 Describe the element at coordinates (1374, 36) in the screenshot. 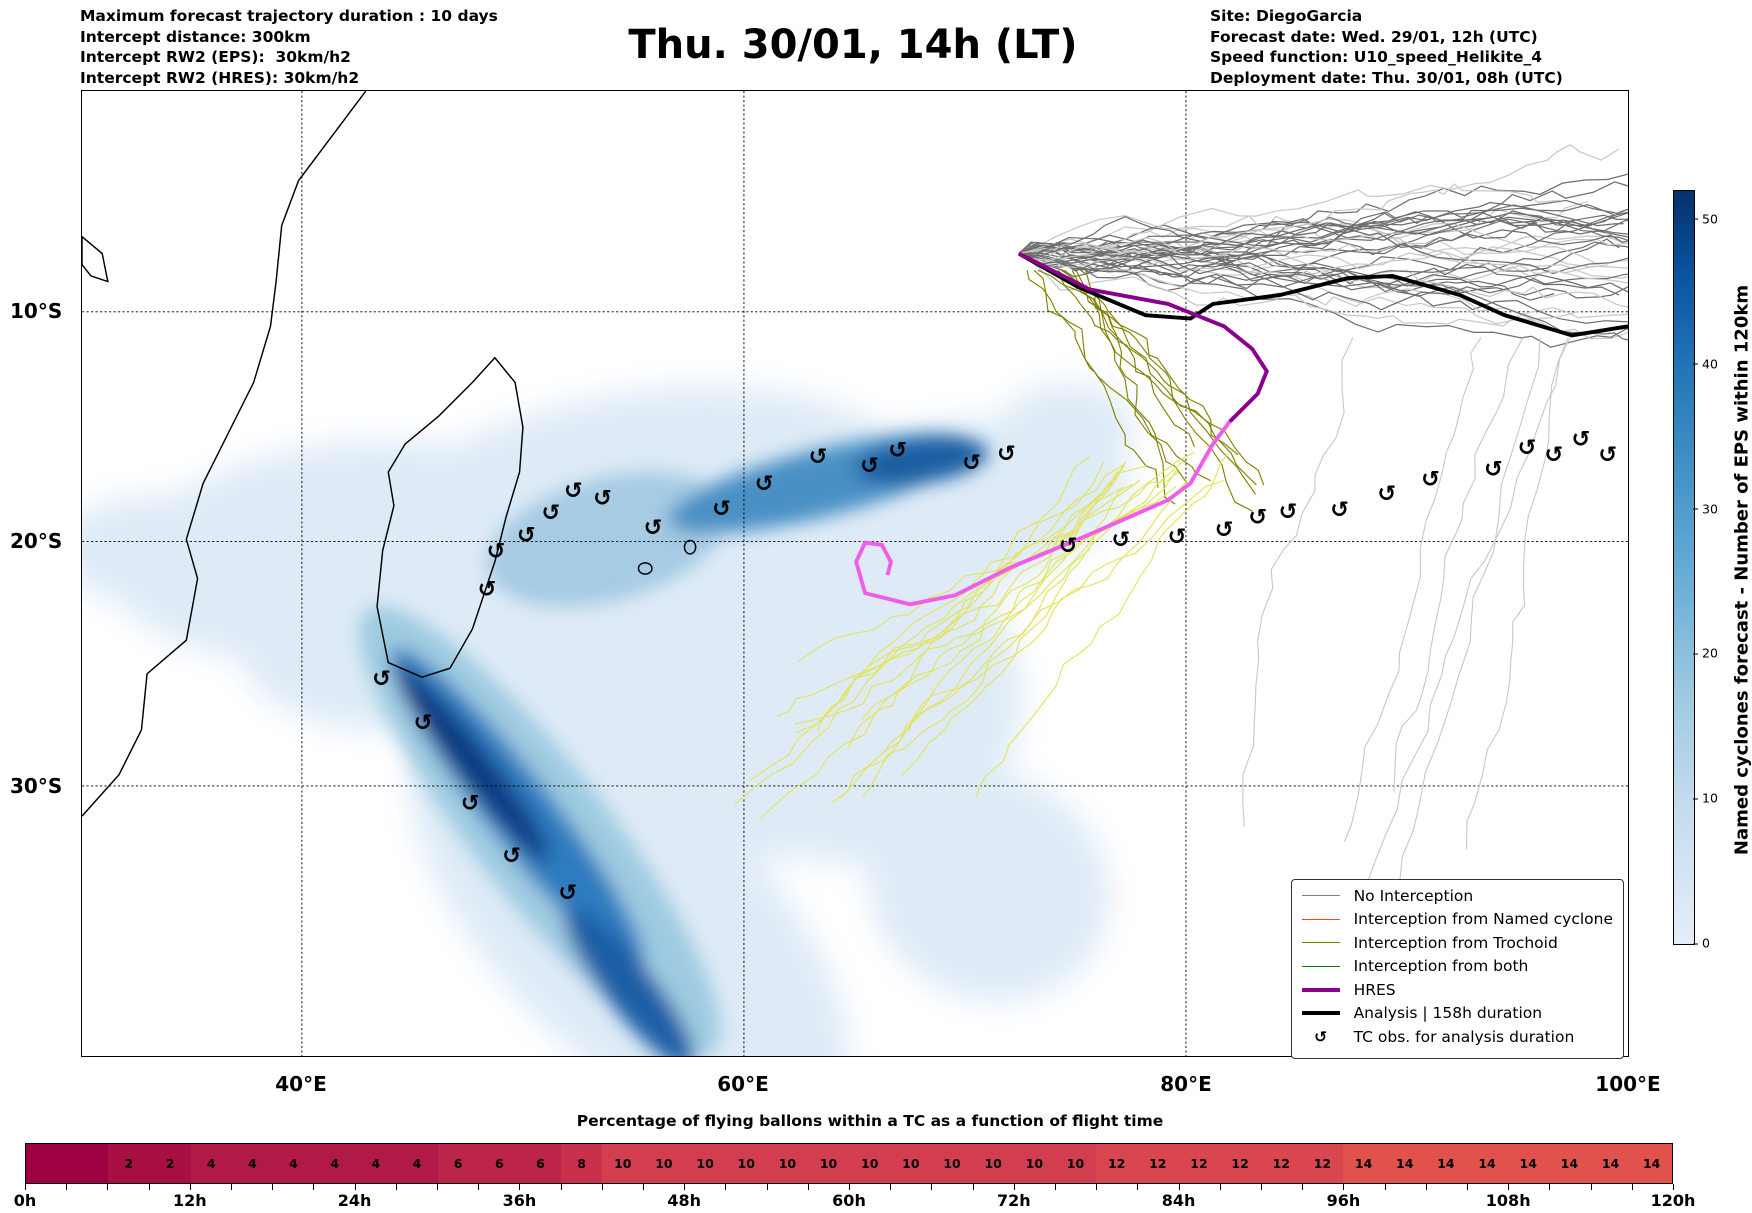

I see `forecast-date: Forecast date: Wed. 29/01, 12h (UTC)` at that location.